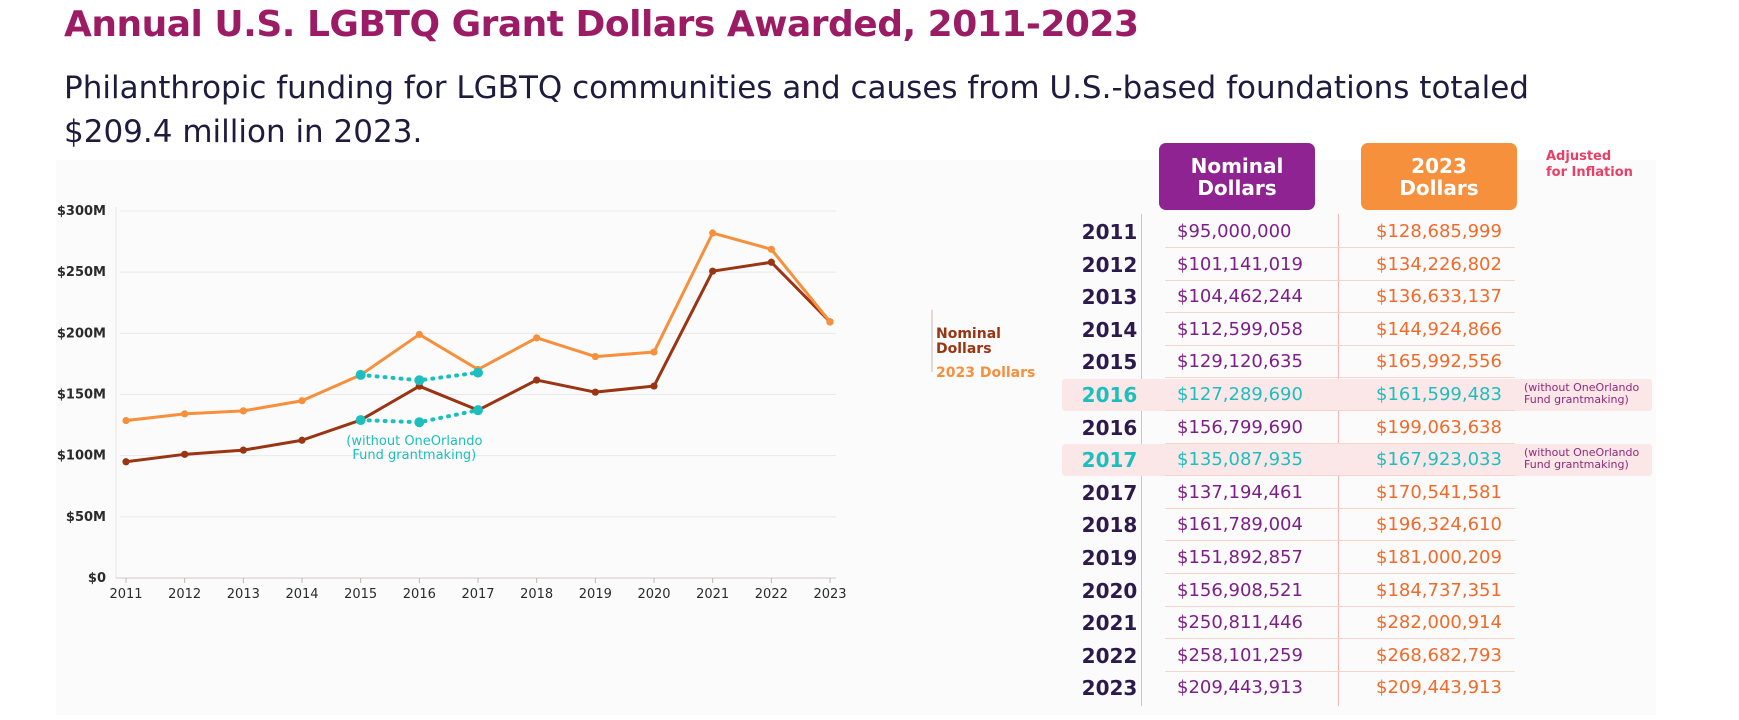 This screenshot has width=1739, height=720. Describe the element at coordinates (81, 333) in the screenshot. I see `y-tick-label: $200M` at that location.